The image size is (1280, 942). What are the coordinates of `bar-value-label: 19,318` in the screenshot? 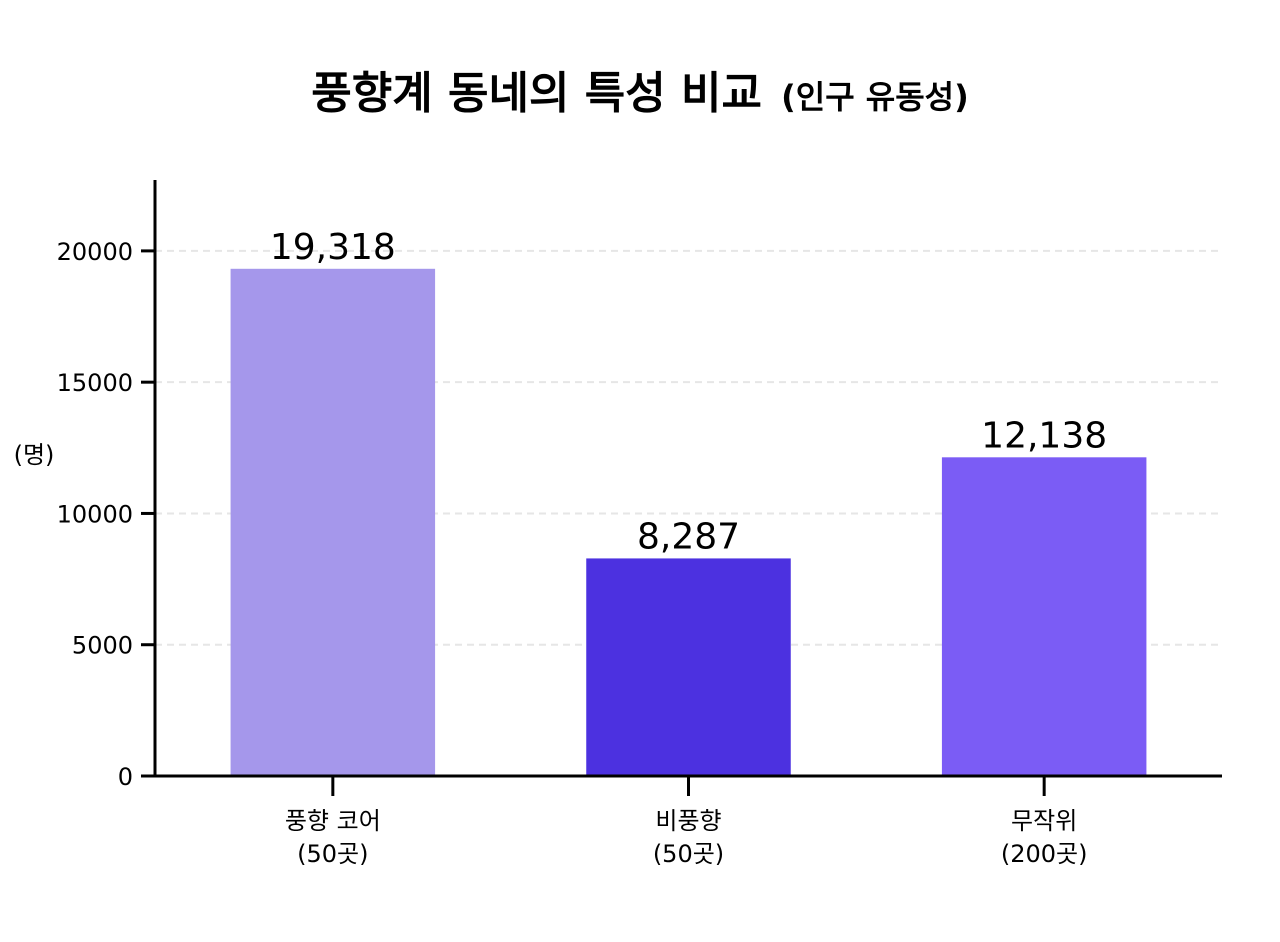 It's located at (333, 247).